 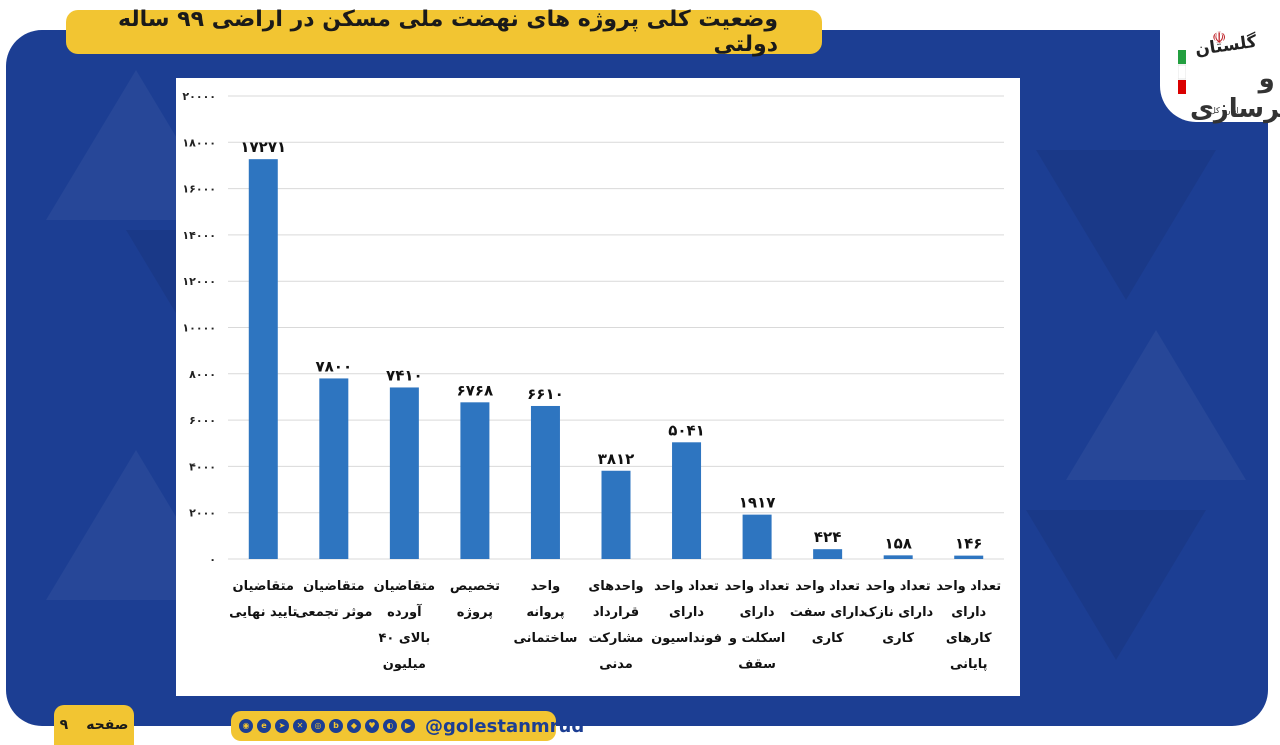 What do you see at coordinates (202, 420) in the screenshot?
I see `y-tick-label: ۶۰۰۰` at bounding box center [202, 420].